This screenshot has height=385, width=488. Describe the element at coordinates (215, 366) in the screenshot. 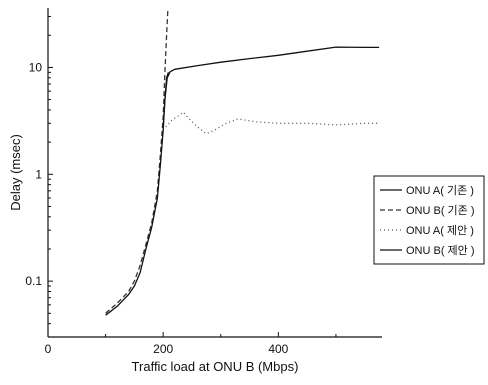

I see `x-axis-title: Traffic load at ONU B (Mbps)` at that location.